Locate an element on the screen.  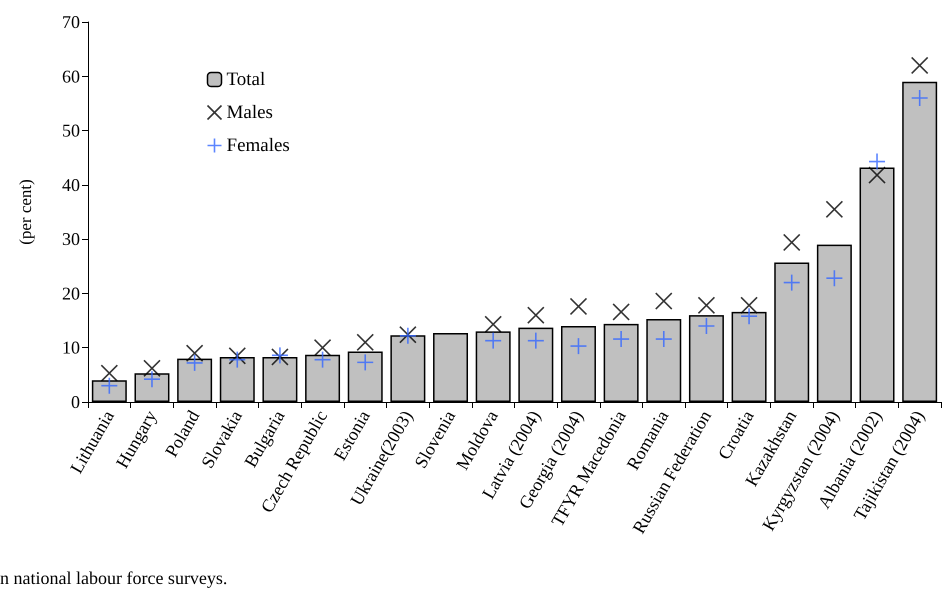
legend-label: Total is located at coordinates (246, 79).